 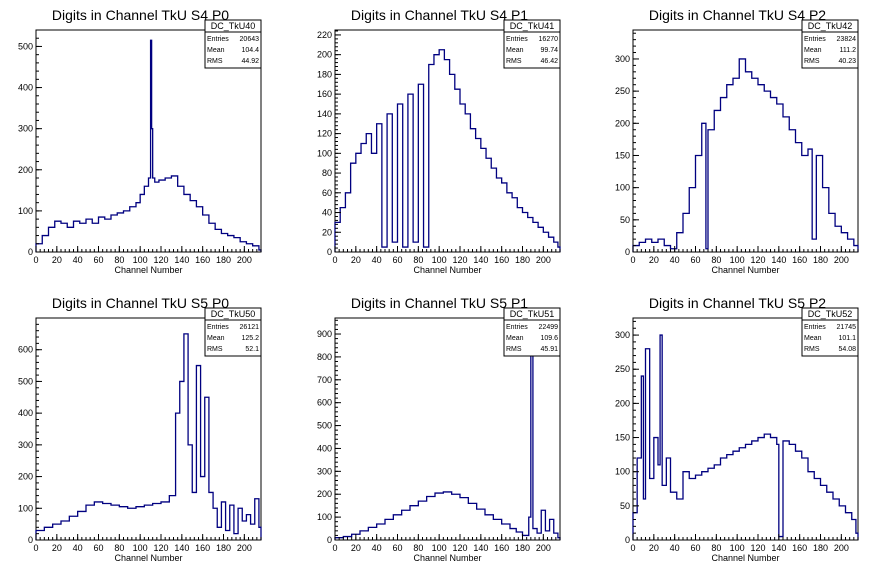 I want to click on stats-title: DC_TkU42, so click(x=830, y=26).